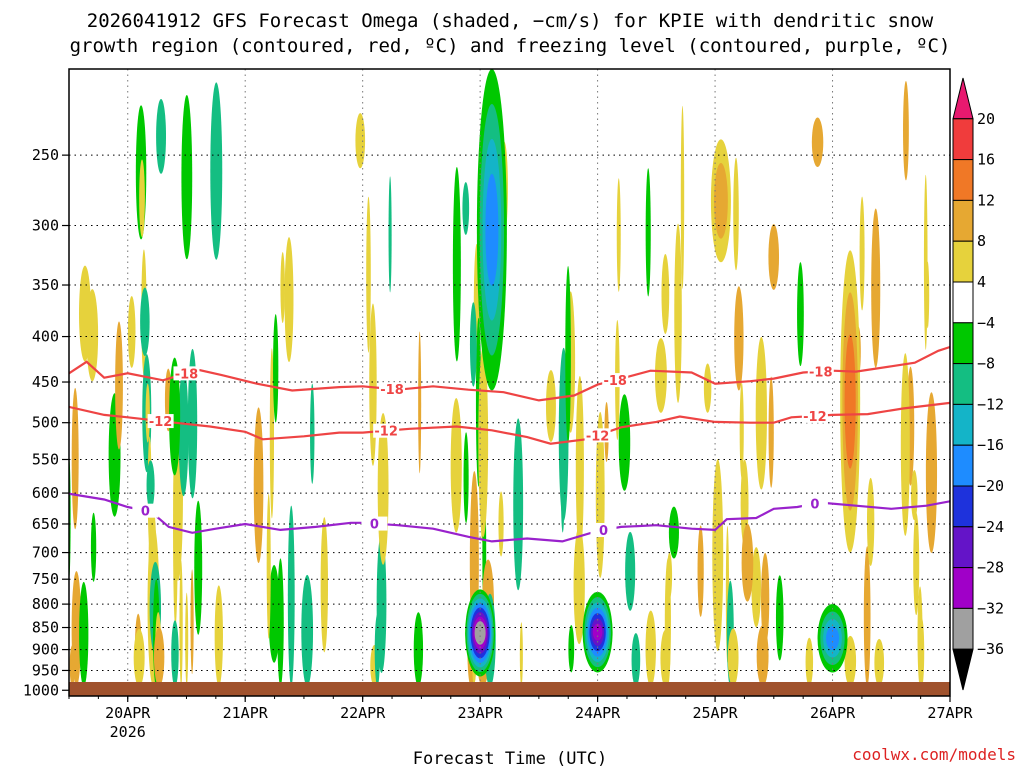 This screenshot has height=768, width=1024. Describe the element at coordinates (950, 713) in the screenshot. I see `x-tick-label: 27APR` at that location.